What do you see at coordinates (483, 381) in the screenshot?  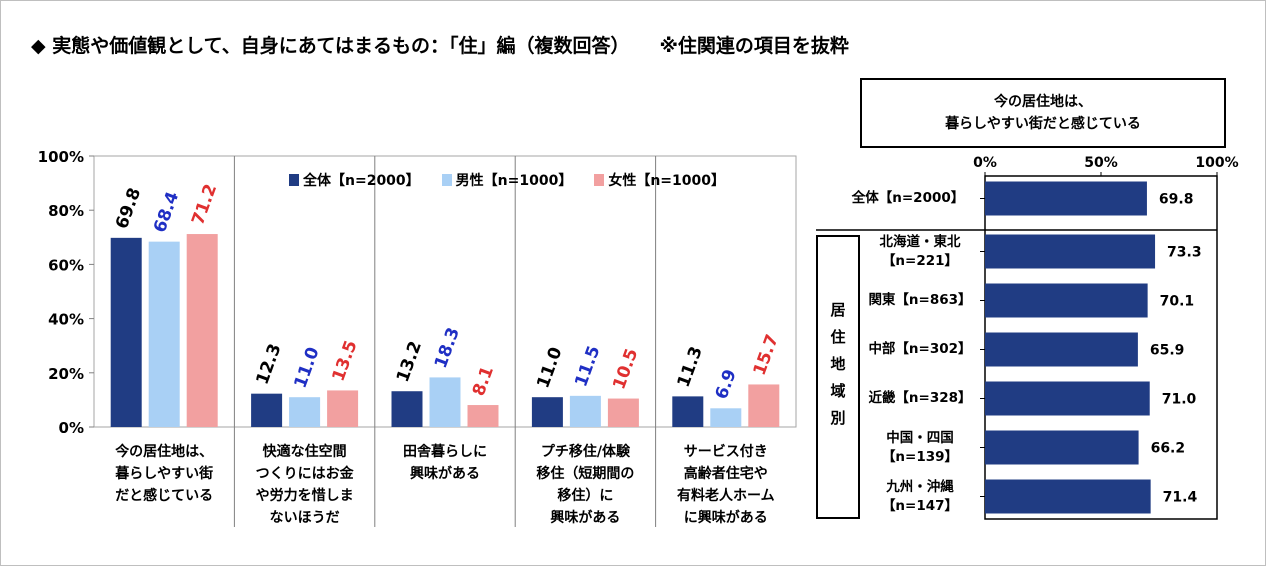 I see `data-label: 8.1` at bounding box center [483, 381].